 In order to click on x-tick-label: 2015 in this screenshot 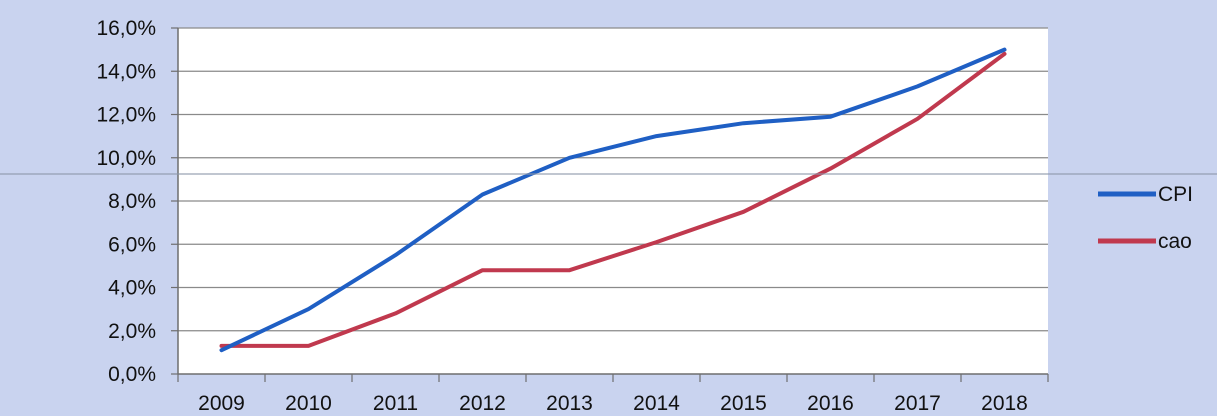, I will do `click(743, 403)`.